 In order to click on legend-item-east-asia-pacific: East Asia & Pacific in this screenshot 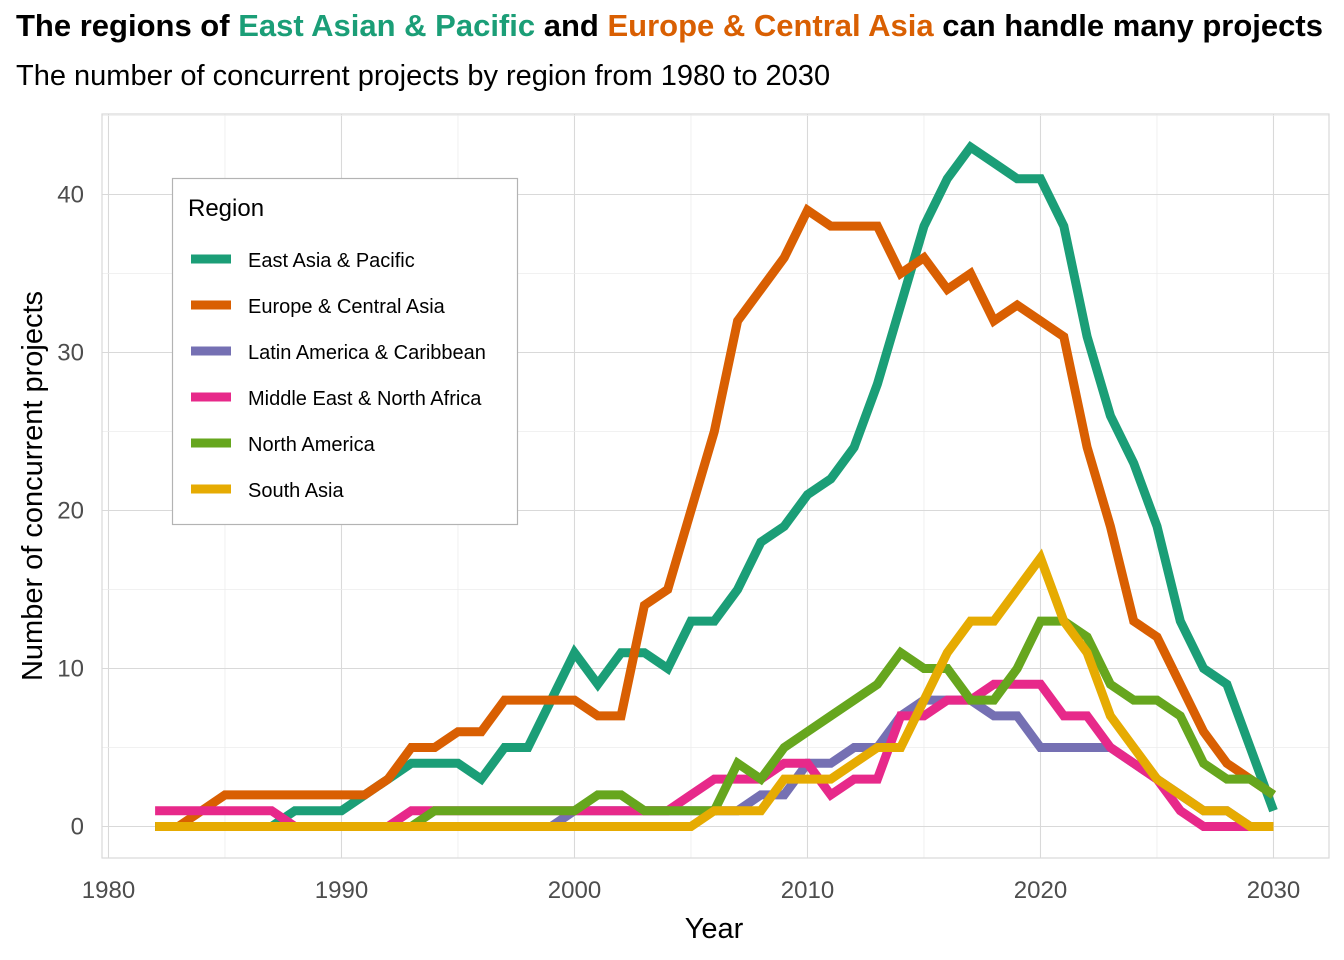, I will do `click(303, 261)`.